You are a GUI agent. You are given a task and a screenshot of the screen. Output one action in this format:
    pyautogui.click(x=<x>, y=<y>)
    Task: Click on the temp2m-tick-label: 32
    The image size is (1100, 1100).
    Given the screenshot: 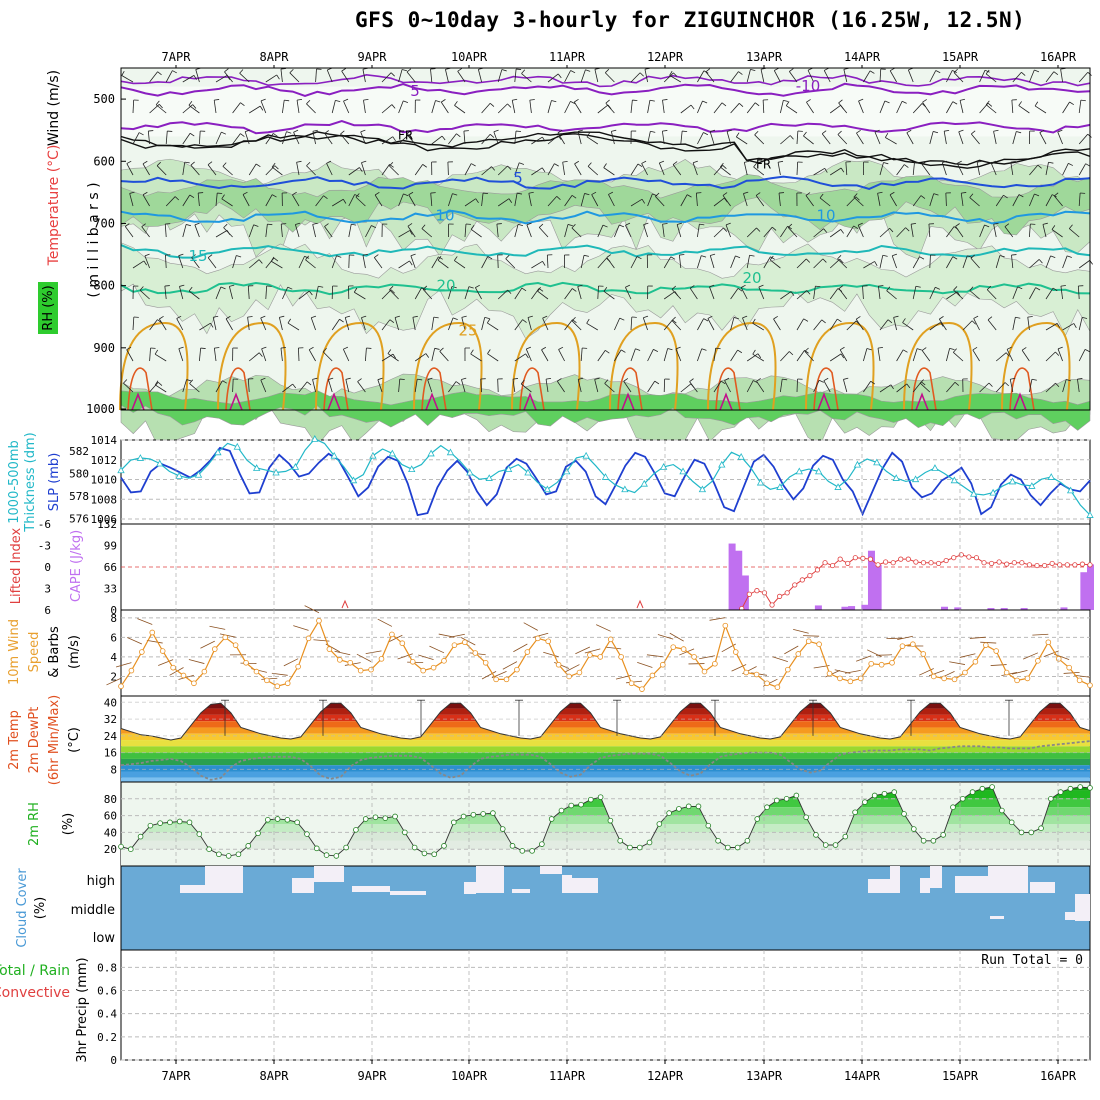 What is the action you would take?
    pyautogui.click(x=110, y=719)
    